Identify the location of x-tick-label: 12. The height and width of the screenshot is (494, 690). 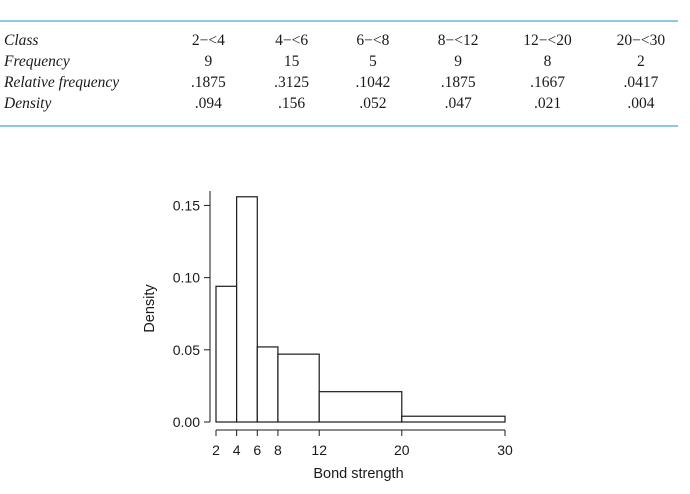
(319, 450).